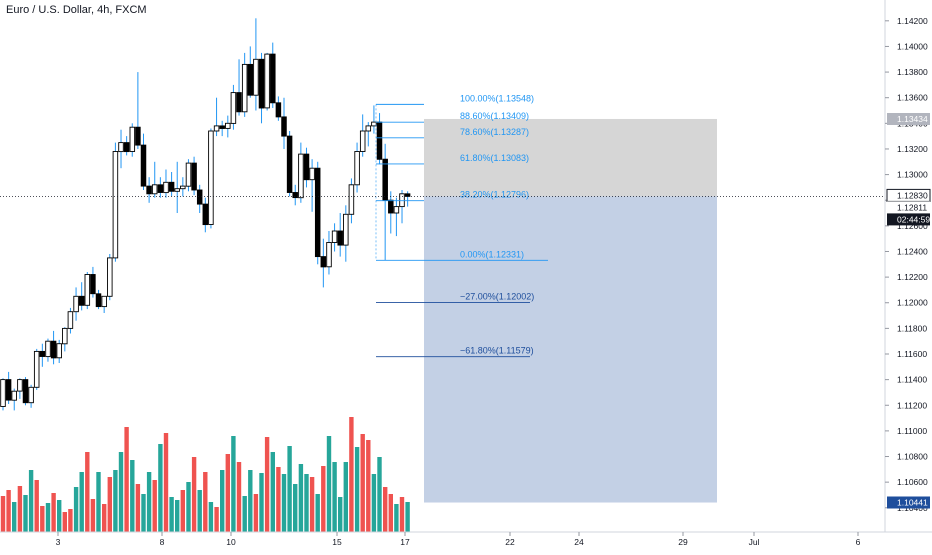 The image size is (932, 555). Describe the element at coordinates (912, 46) in the screenshot. I see `price-tick-label: 1.14000` at that location.